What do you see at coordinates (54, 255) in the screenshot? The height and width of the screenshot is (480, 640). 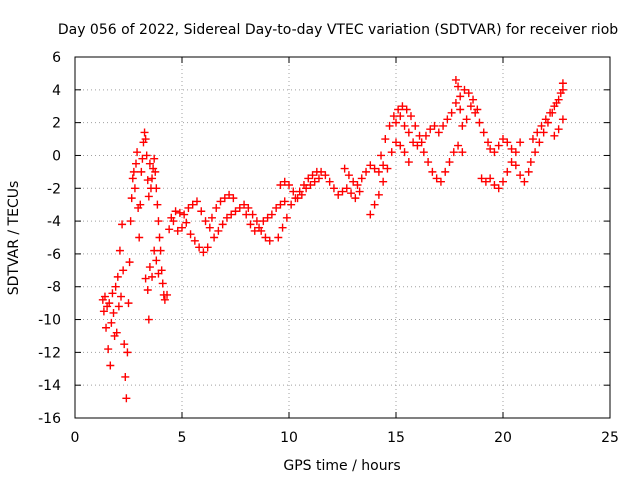 I see `y-tick-label: -6` at bounding box center [54, 255].